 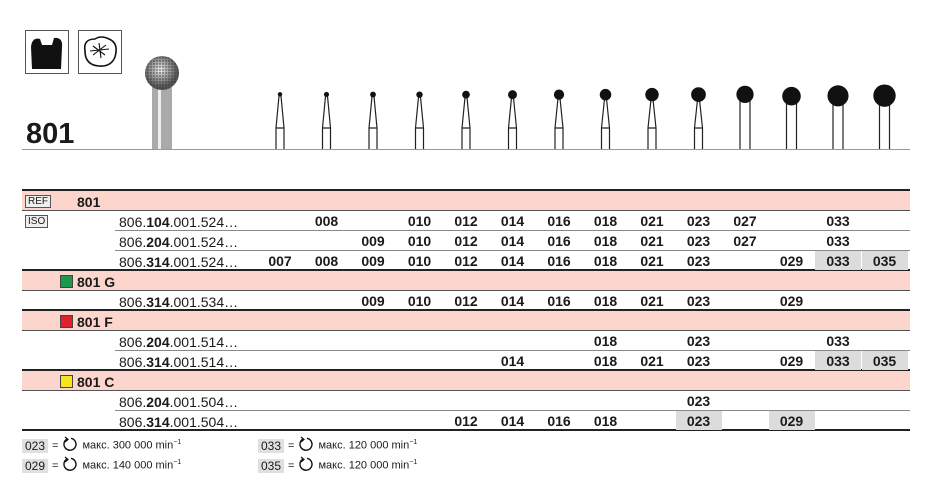 I want to click on legend-unit-exponent: −1, so click(x=177, y=443).